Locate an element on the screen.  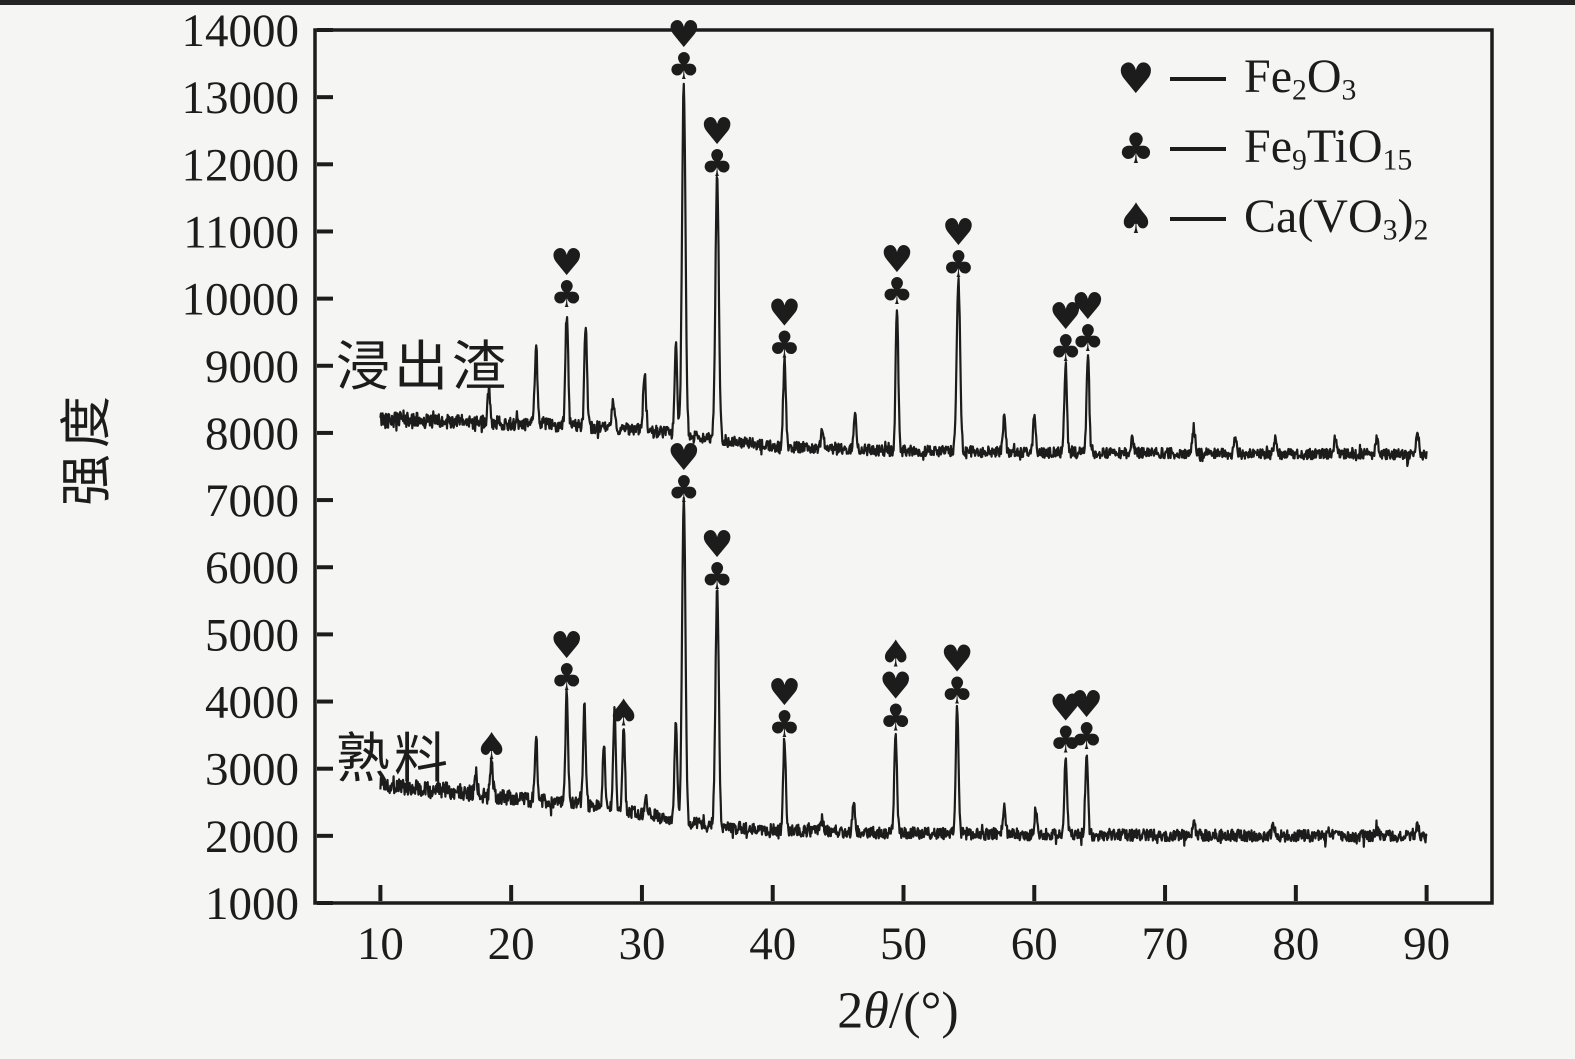
legend-item-cavo32: ♠ Ca(VO3)2 is located at coordinates (1270, 219).